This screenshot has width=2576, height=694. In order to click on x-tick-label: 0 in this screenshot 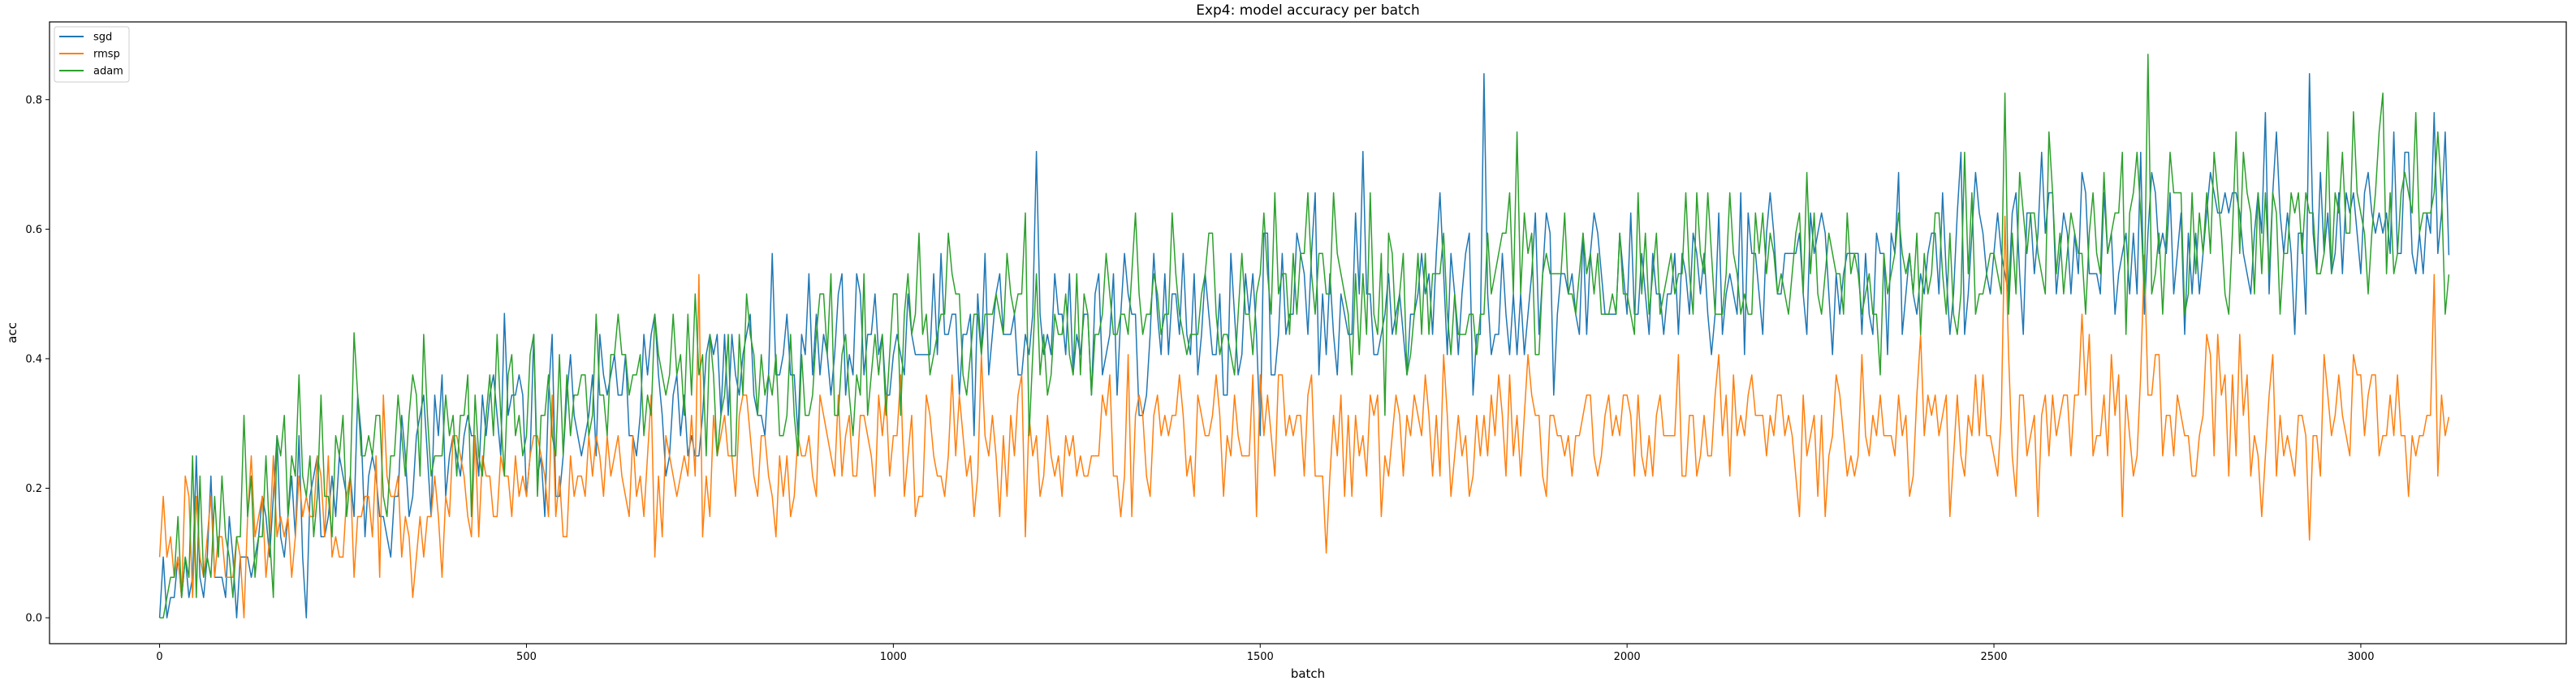, I will do `click(159, 657)`.